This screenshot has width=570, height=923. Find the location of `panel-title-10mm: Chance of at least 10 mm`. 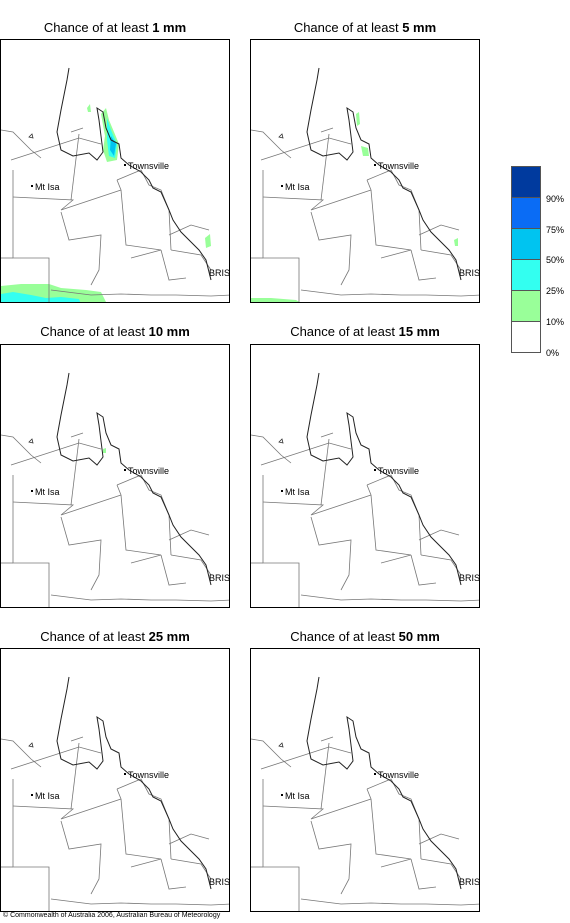

panel-title-10mm: Chance of at least 10 mm is located at coordinates (115, 331).